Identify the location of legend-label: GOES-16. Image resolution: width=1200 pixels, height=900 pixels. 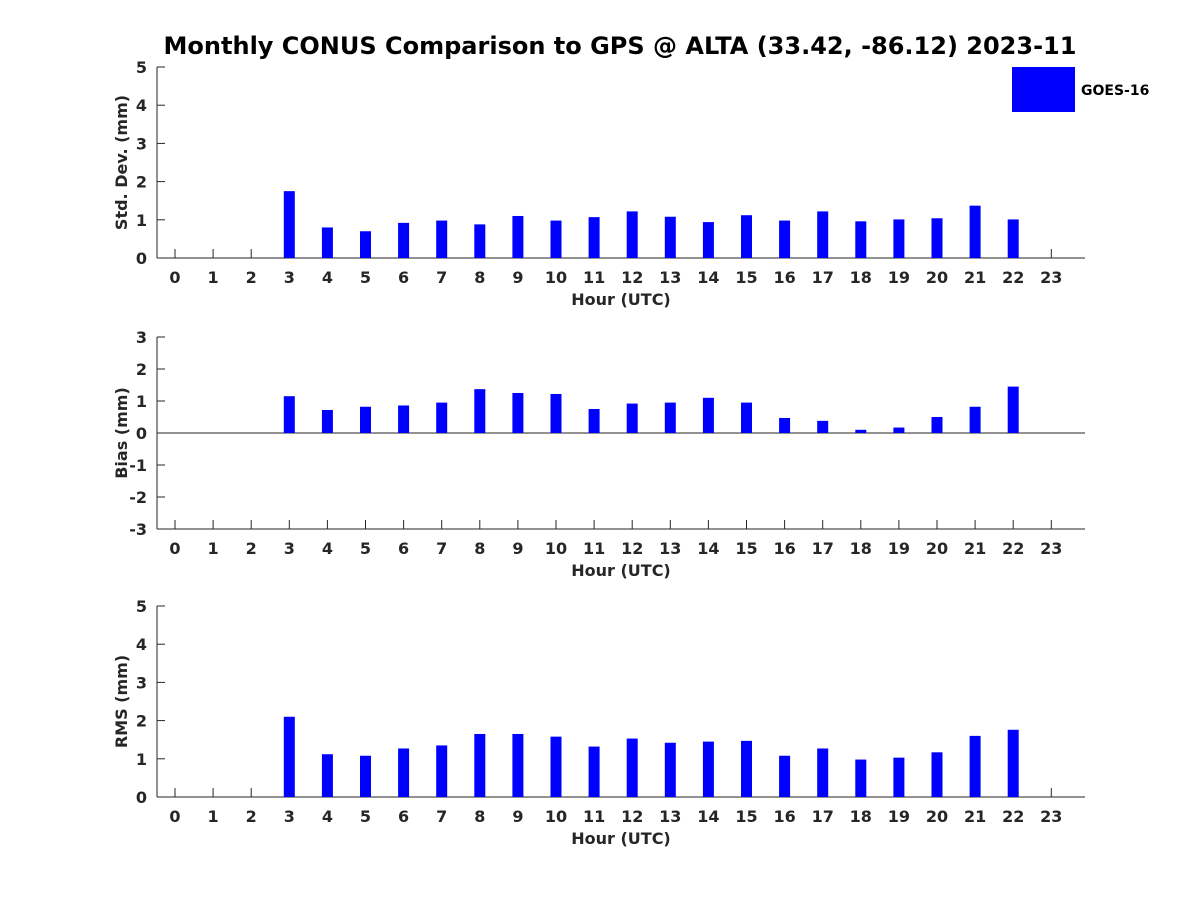
(1115, 91).